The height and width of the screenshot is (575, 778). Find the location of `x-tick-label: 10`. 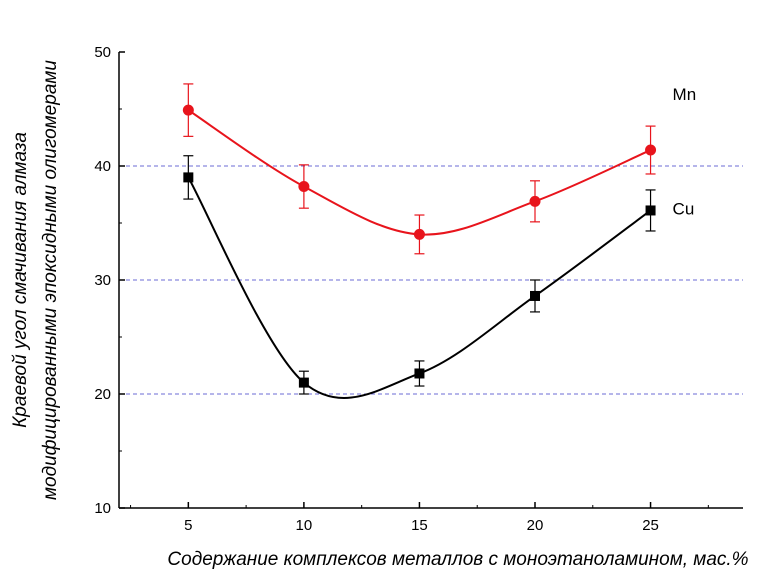

x-tick-label: 10 is located at coordinates (304, 525).